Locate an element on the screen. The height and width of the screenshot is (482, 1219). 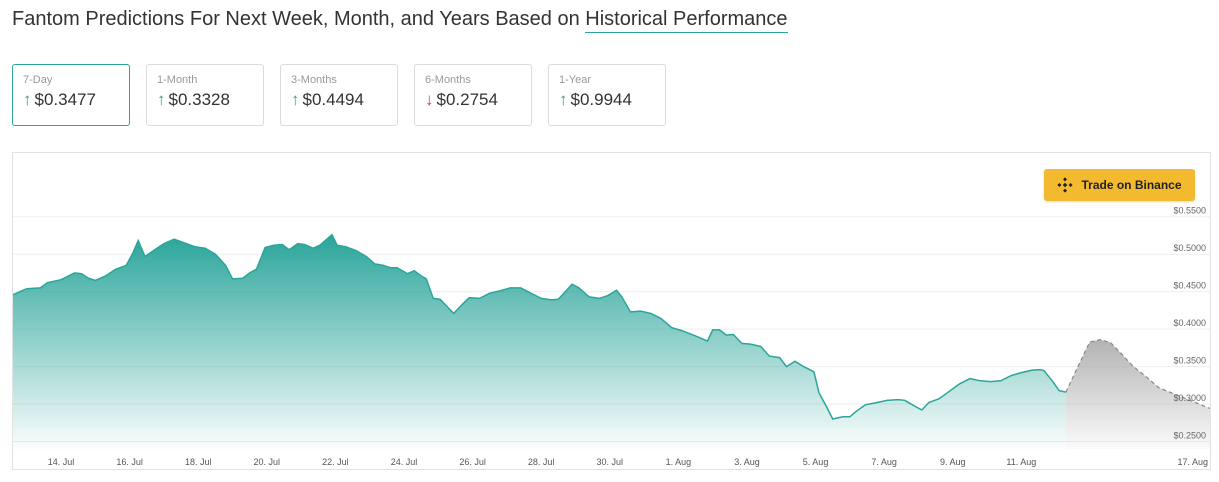
card-label: 7-Day is located at coordinates (38, 80).